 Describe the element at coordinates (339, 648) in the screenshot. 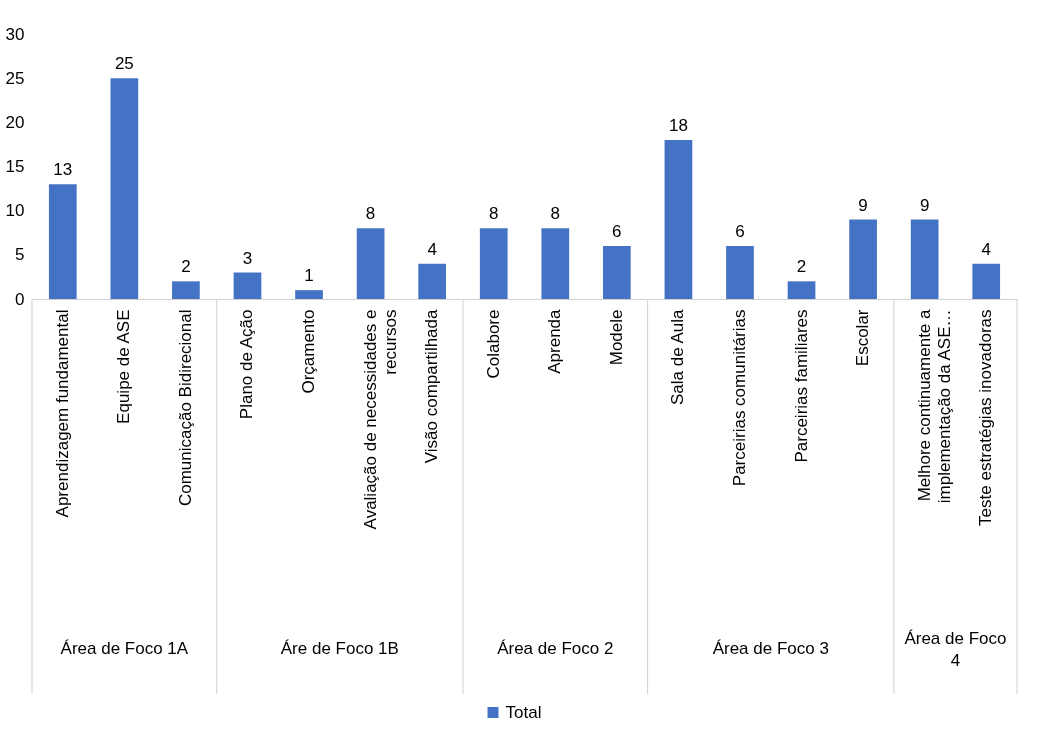

I see `text: Áre de Foco 1B` at that location.